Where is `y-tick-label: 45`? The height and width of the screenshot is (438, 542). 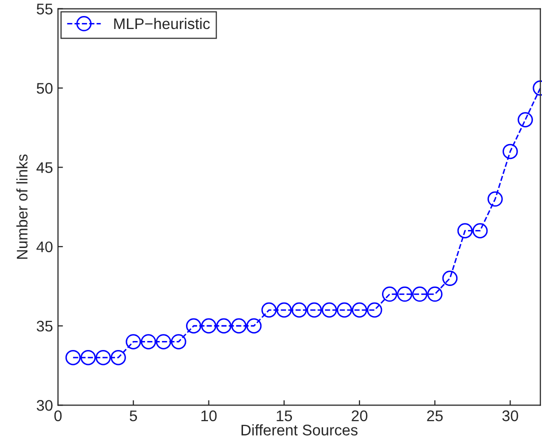
y-tick-label: 45 is located at coordinates (44, 167).